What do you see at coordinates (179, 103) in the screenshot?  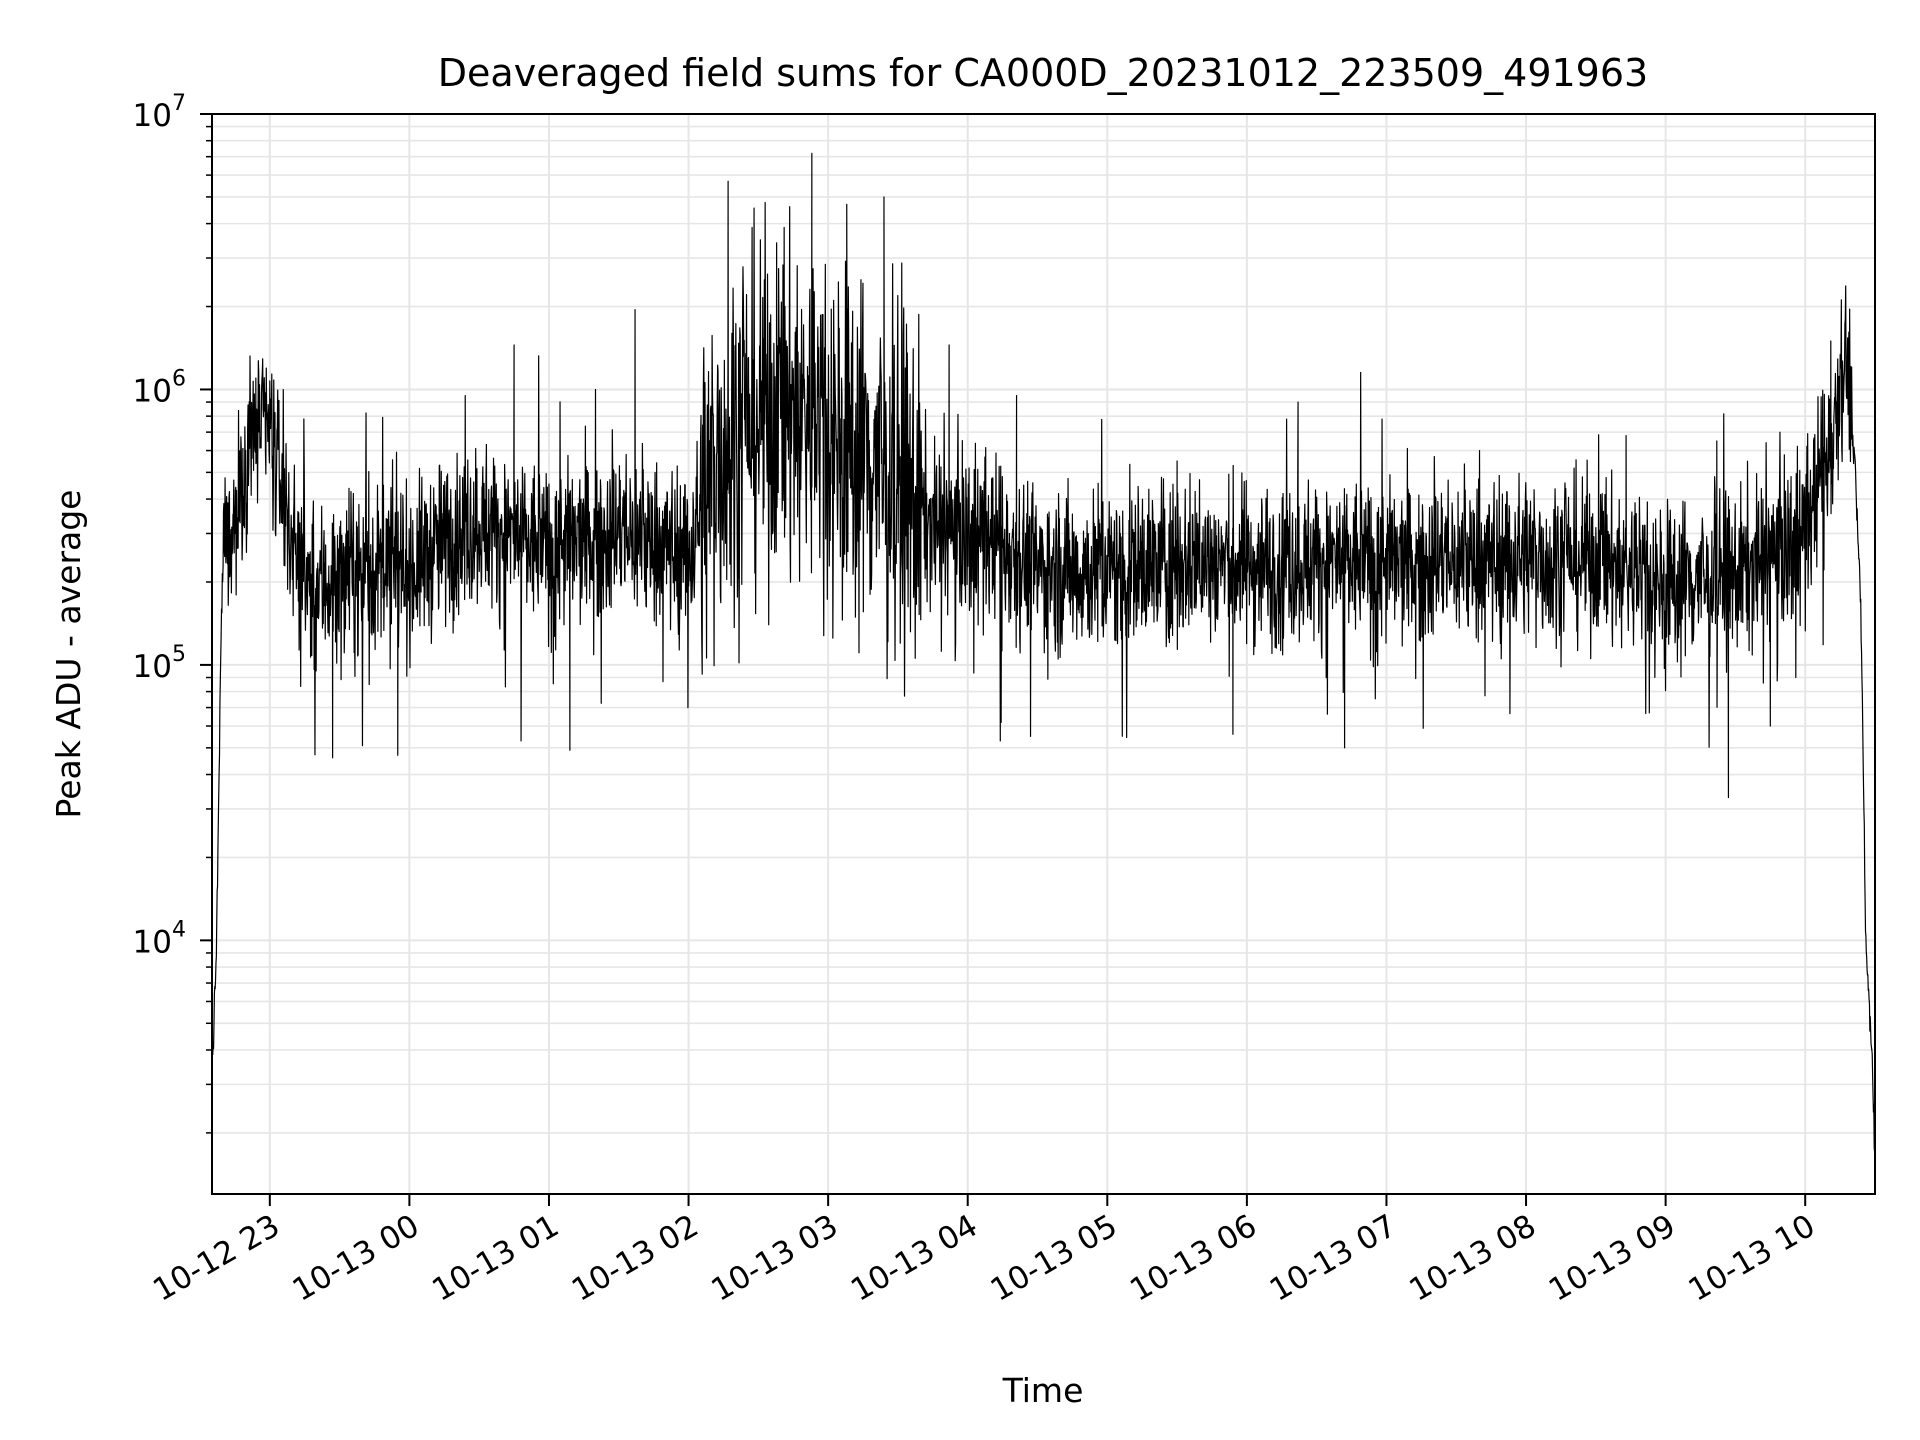 I see `y-tick-exponent: 7` at bounding box center [179, 103].